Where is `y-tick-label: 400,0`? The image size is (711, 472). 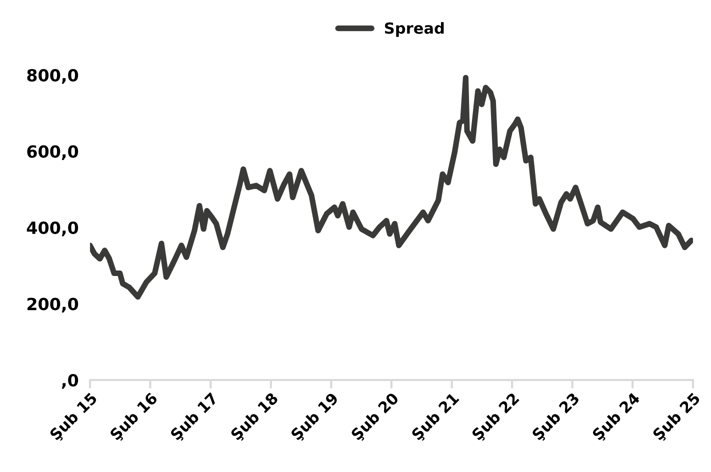 y-tick-label: 400,0 is located at coordinates (52, 228).